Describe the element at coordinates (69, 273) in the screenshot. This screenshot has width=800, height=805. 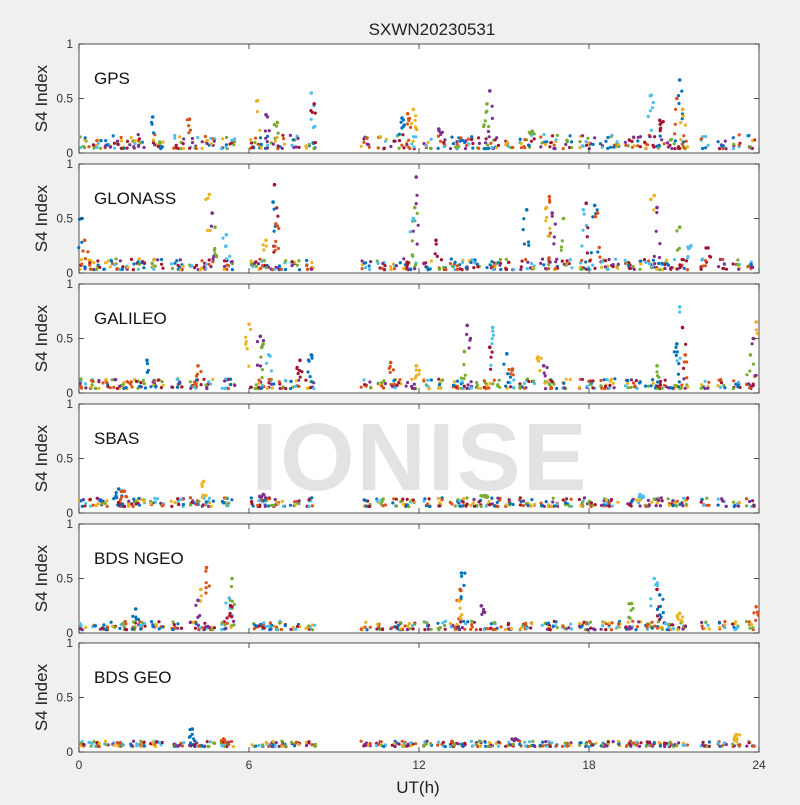
I see `y-tick-label: 0` at that location.